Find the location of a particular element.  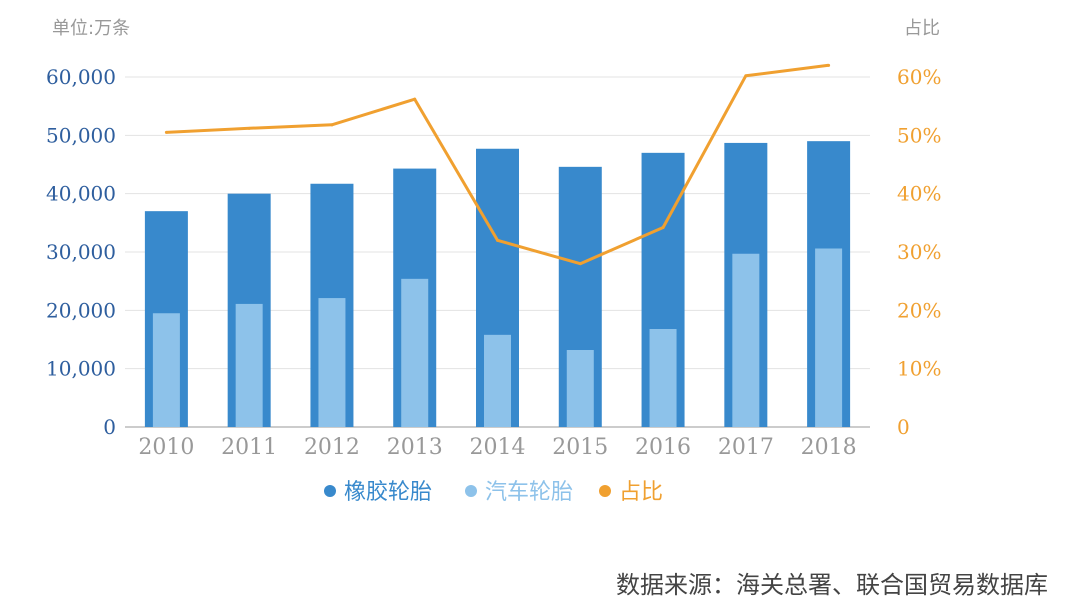

right-axis-tick-label: 10% is located at coordinates (919, 369).